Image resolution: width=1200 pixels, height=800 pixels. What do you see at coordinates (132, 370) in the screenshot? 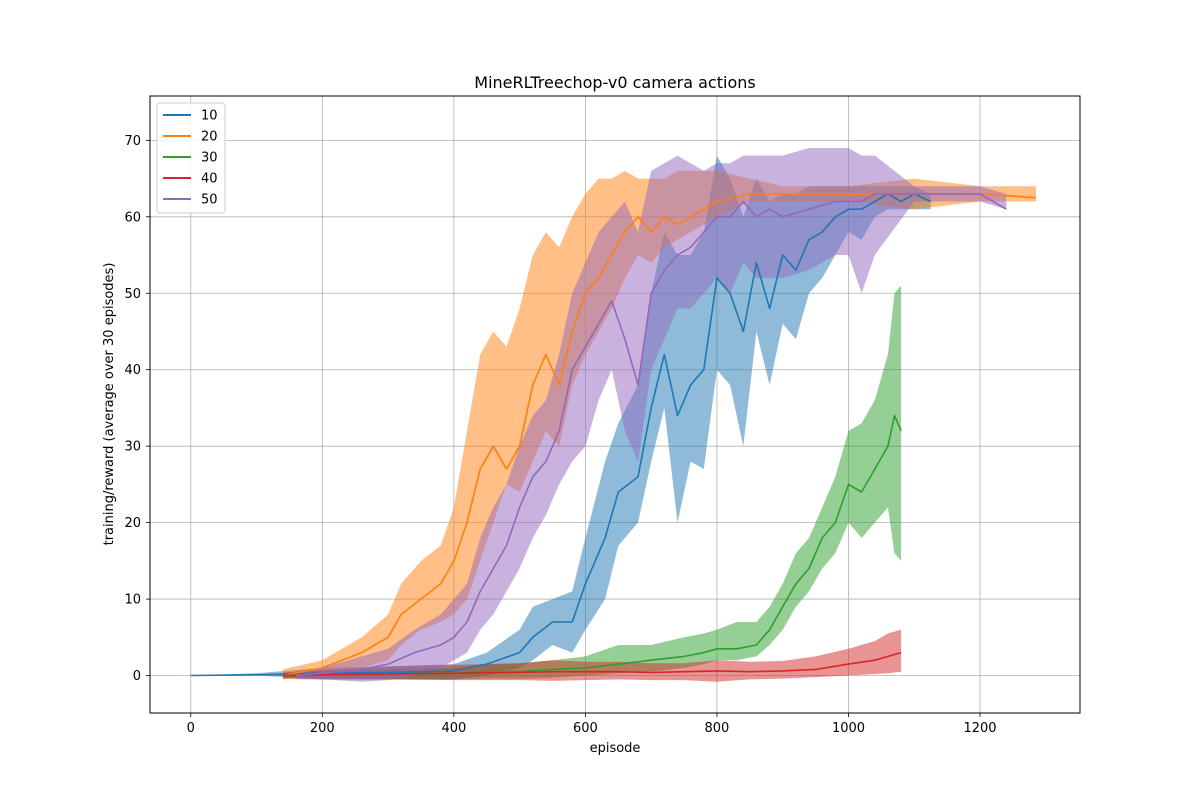
I see `y-tick-label: 40` at bounding box center [132, 370].